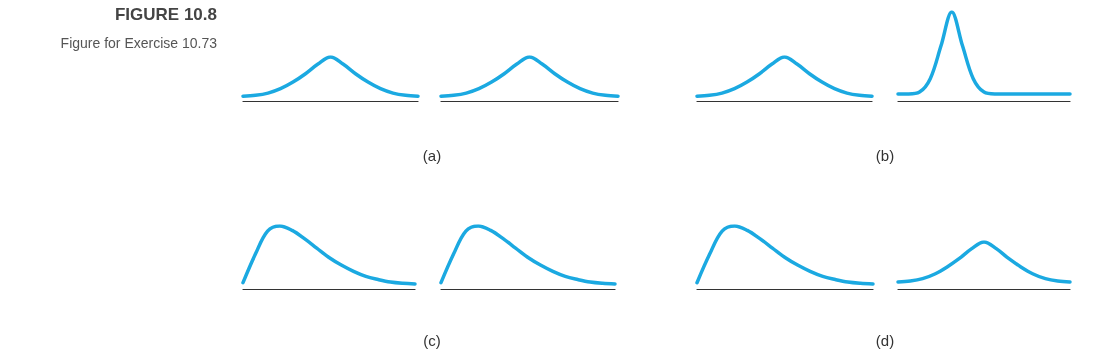 The height and width of the screenshot is (361, 1095). I want to click on x-axis-title: (a), so click(432, 155).